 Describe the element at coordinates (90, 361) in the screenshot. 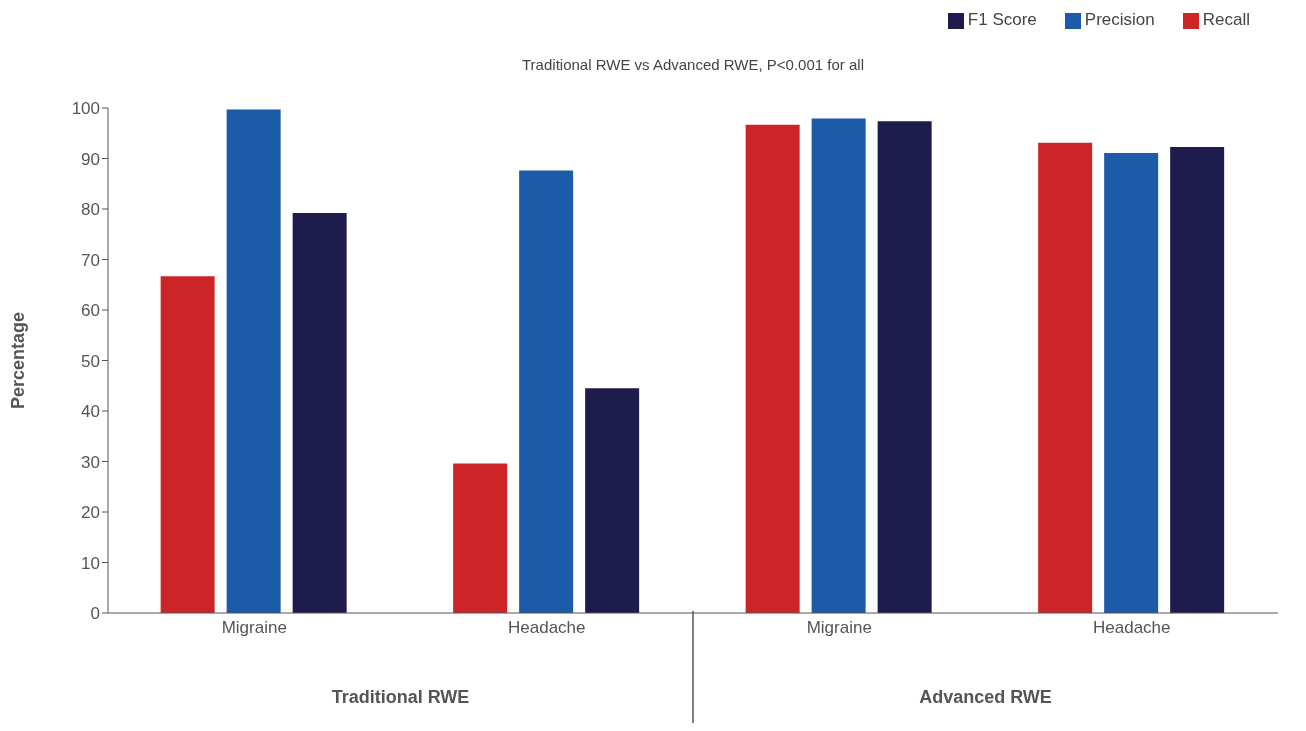

I see `y-tick-label: 50` at that location.